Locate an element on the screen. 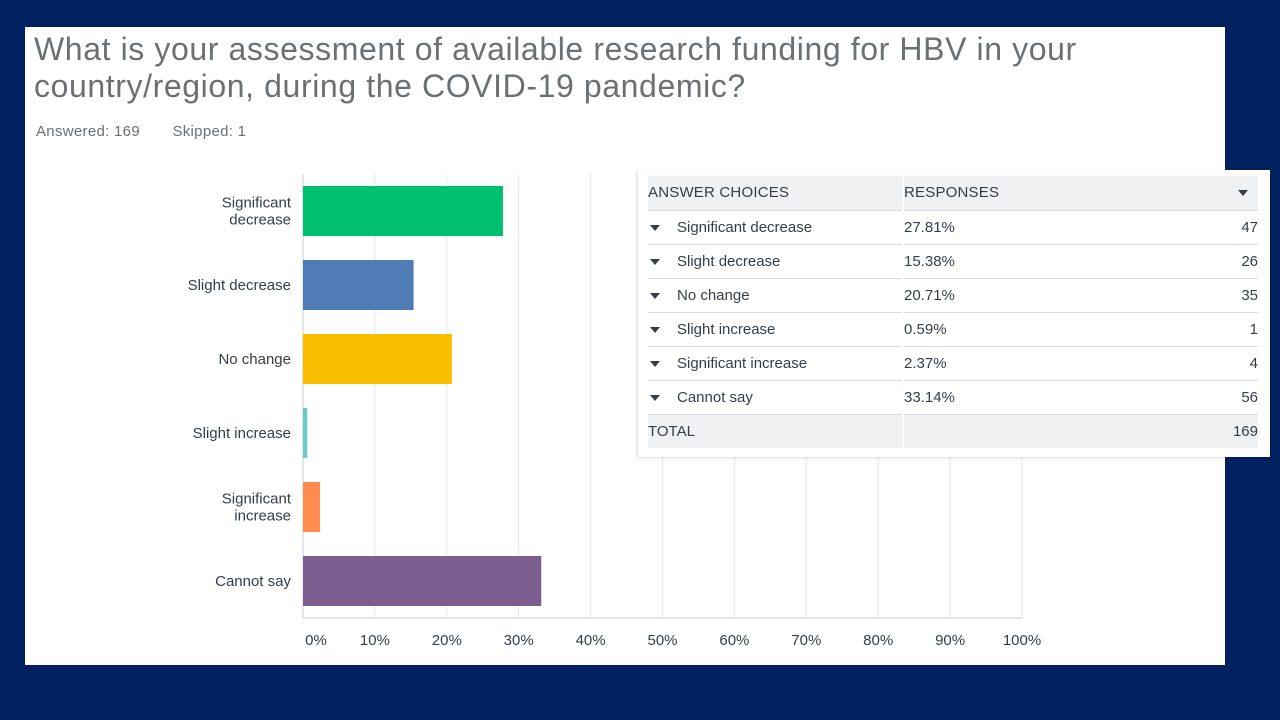 This screenshot has width=1280, height=720. row-choice: Slight increase is located at coordinates (776, 329).